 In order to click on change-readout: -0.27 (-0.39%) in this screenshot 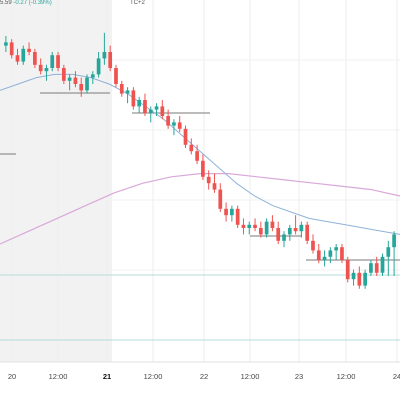, I will do `click(32, 3)`.